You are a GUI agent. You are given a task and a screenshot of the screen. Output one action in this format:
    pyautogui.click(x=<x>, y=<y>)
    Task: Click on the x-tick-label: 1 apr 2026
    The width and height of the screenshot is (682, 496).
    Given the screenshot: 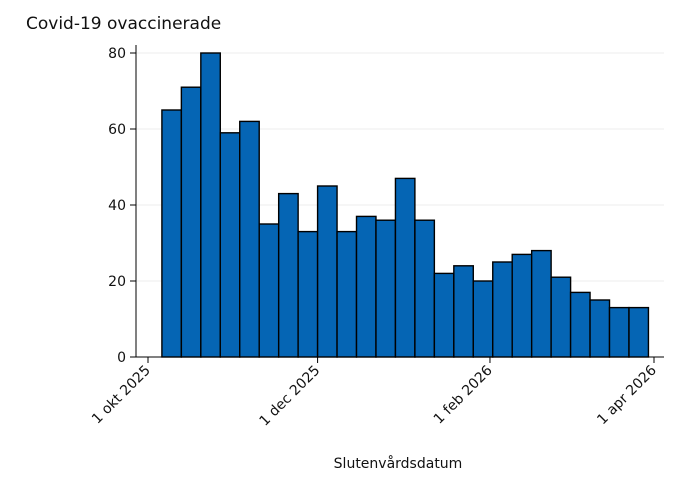 What is the action you would take?
    pyautogui.click(x=627, y=395)
    